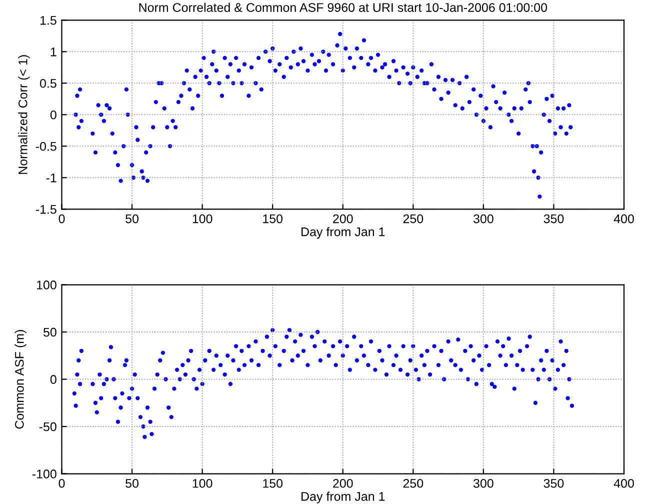 The height and width of the screenshot is (504, 650). I want to click on y-tick-label: 50, so click(49, 332).